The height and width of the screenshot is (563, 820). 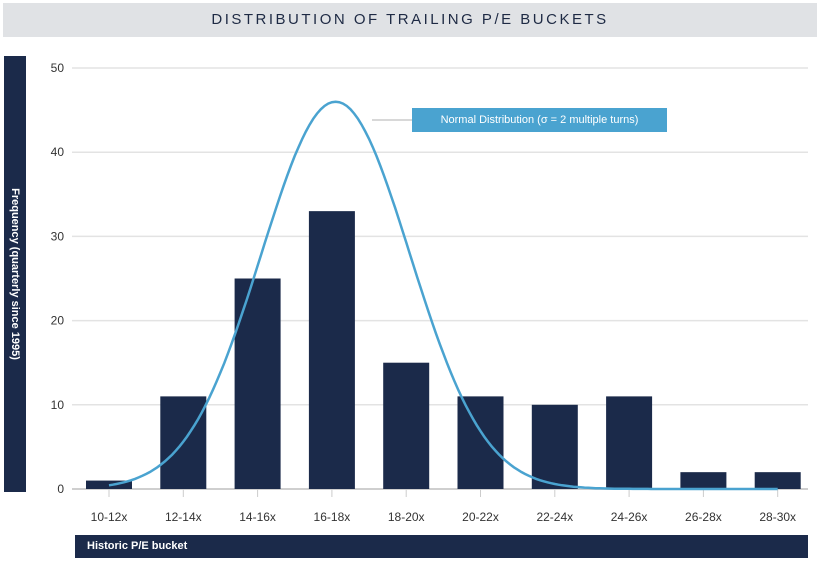 I want to click on y-tick-label: 20, so click(x=58, y=321).